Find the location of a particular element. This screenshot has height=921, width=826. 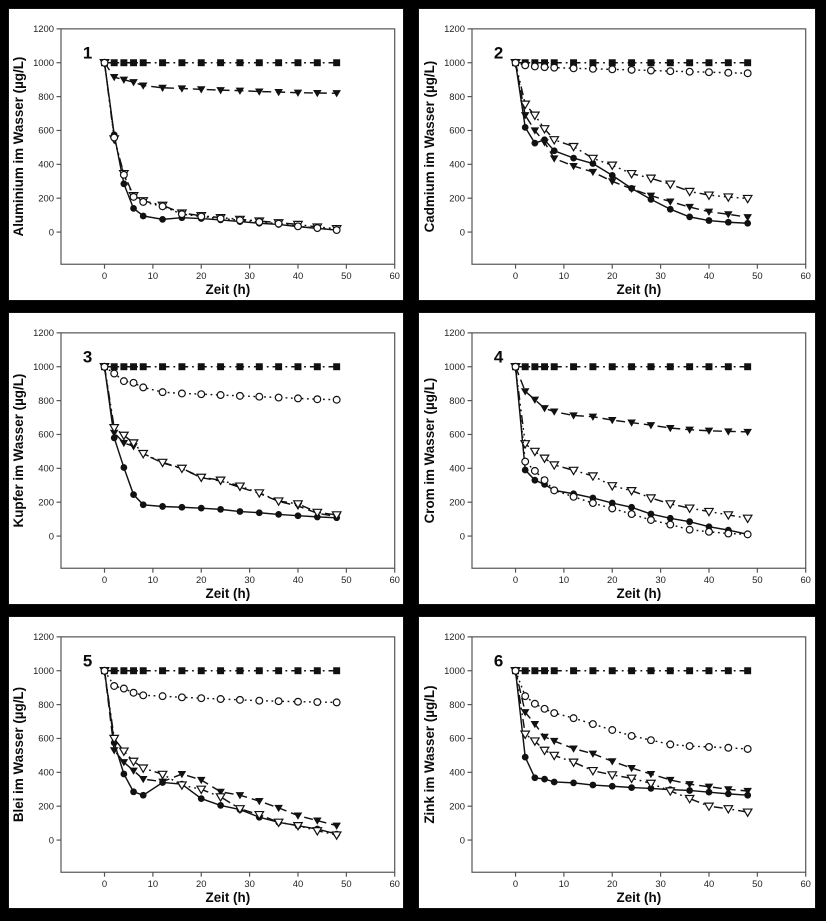

panel-number: 1 is located at coordinates (87, 53).